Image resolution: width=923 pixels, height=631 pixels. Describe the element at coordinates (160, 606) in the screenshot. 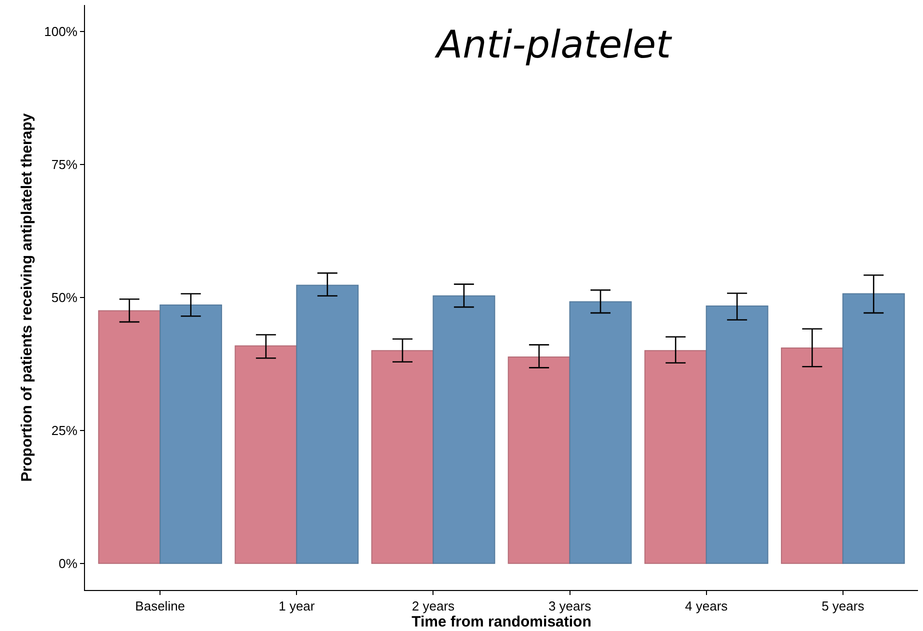

I see `x-tick-label: Baseline` at that location.